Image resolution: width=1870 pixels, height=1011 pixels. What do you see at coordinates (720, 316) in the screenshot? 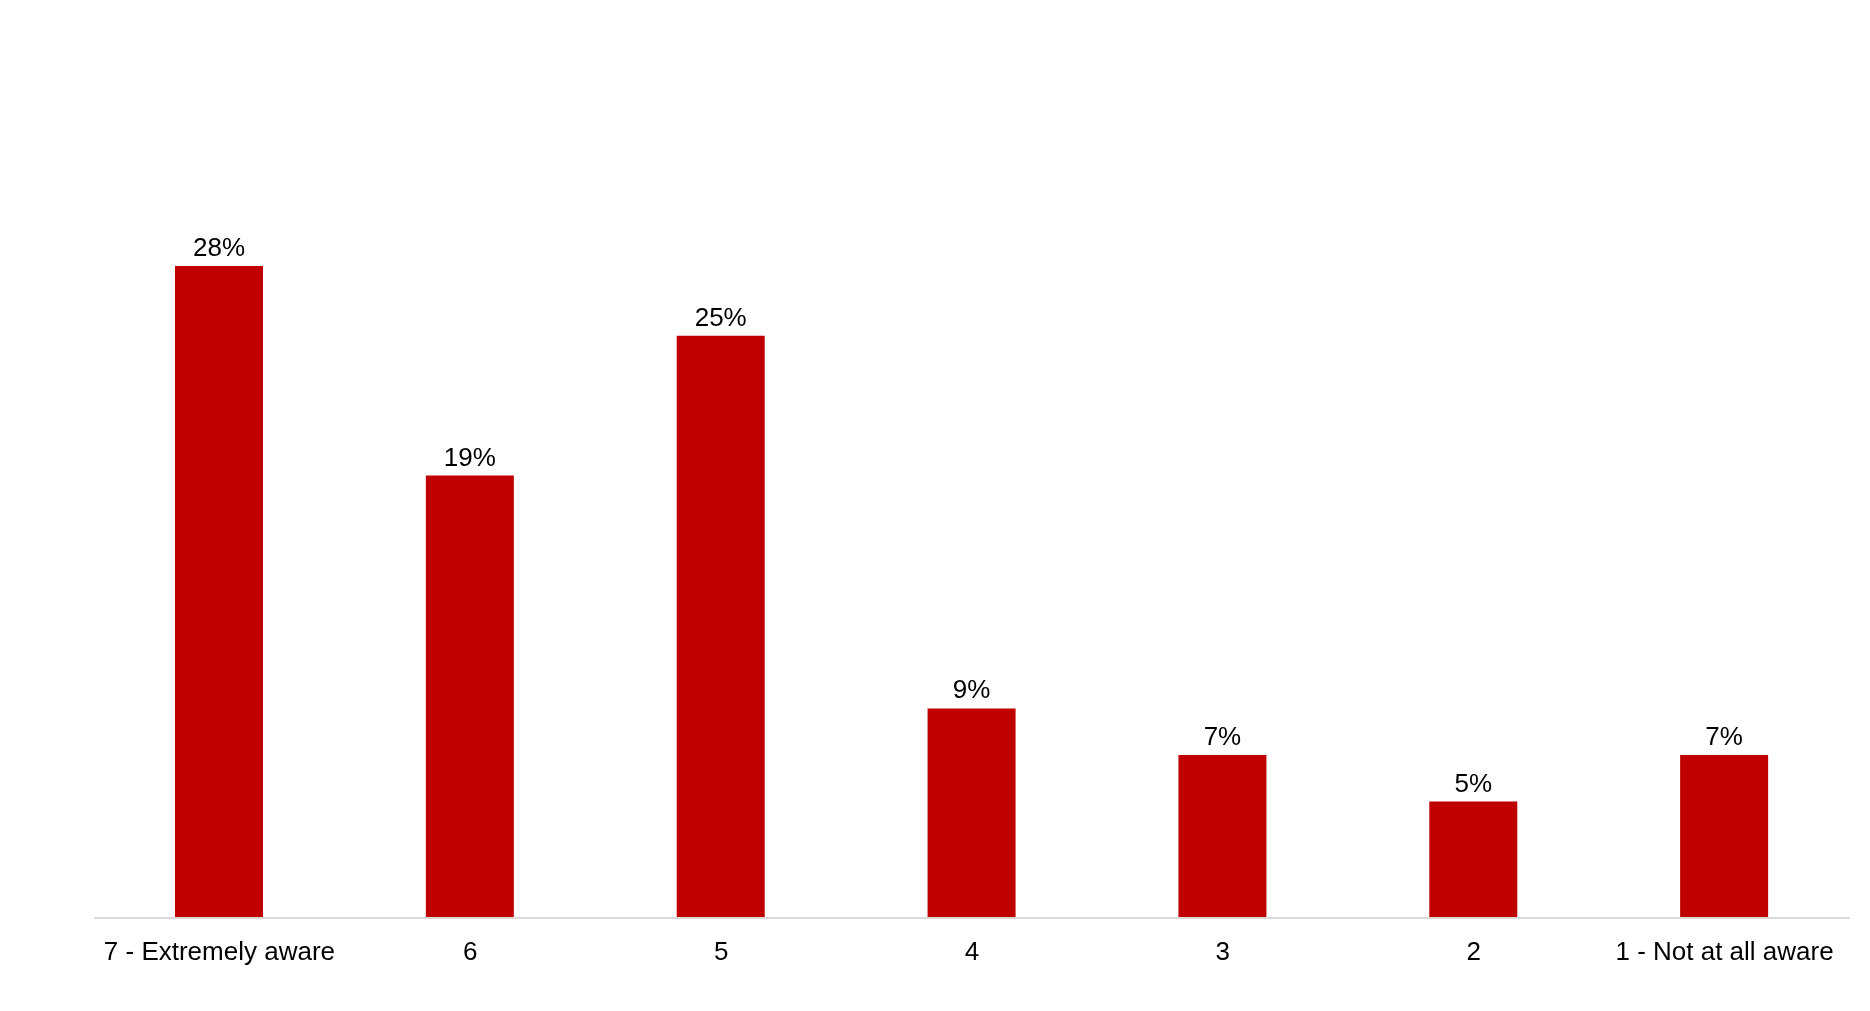
I see `data-label: 25%` at bounding box center [720, 316].